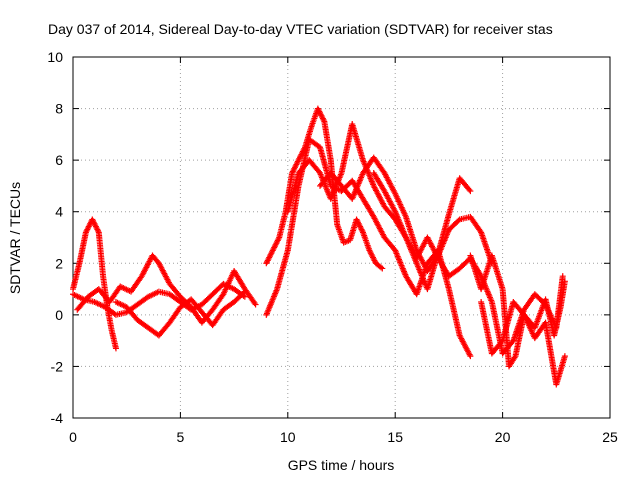 Image resolution: width=640 pixels, height=480 pixels. Describe the element at coordinates (503, 437) in the screenshot. I see `x-tick-label: 20` at that location.